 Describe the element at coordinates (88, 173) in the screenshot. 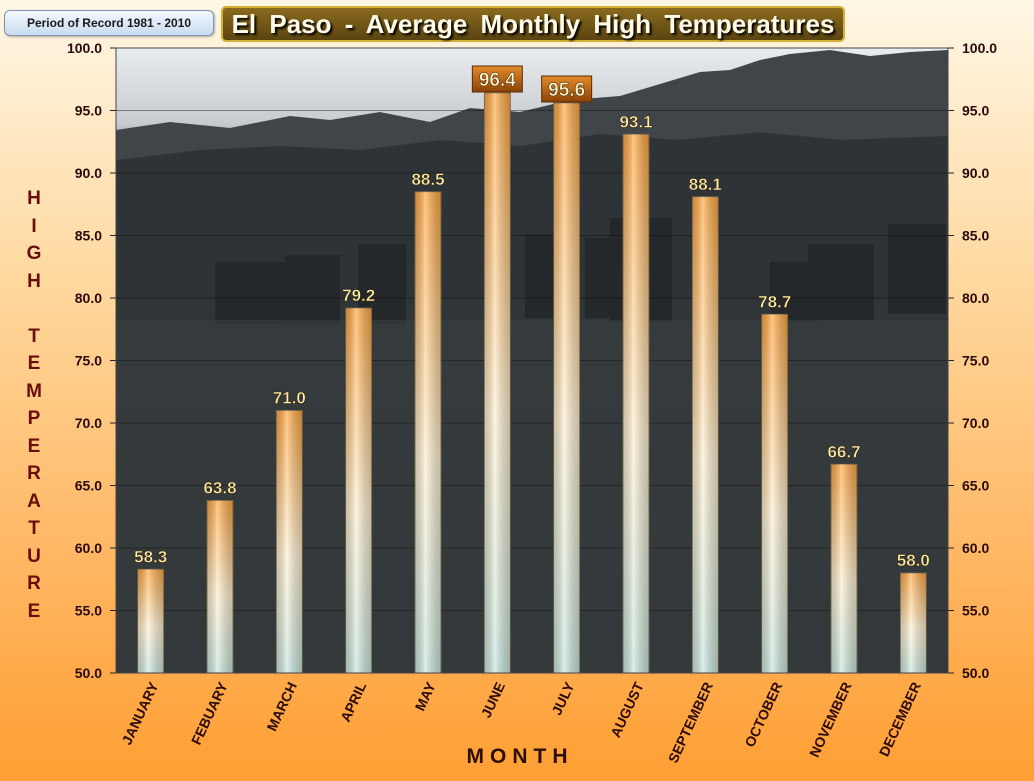

I see `y-tick-label-left: 90.0` at that location.